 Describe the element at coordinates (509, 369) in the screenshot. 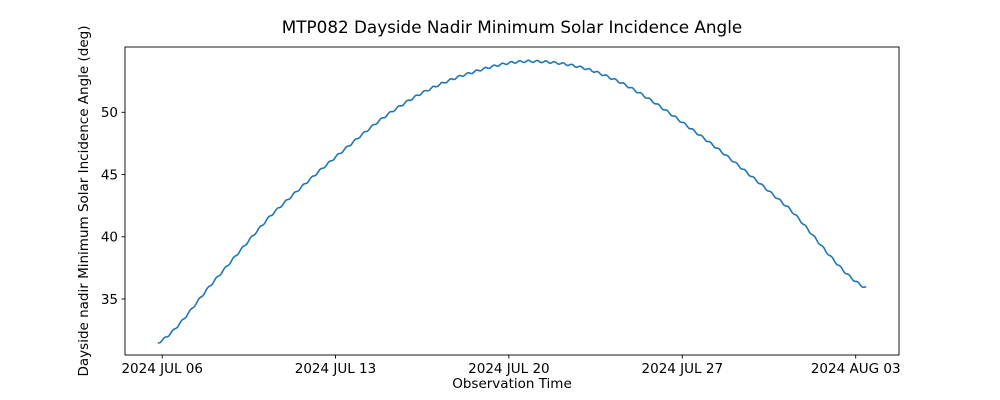

I see `x-tick-label: 2024 JUL 20` at that location.